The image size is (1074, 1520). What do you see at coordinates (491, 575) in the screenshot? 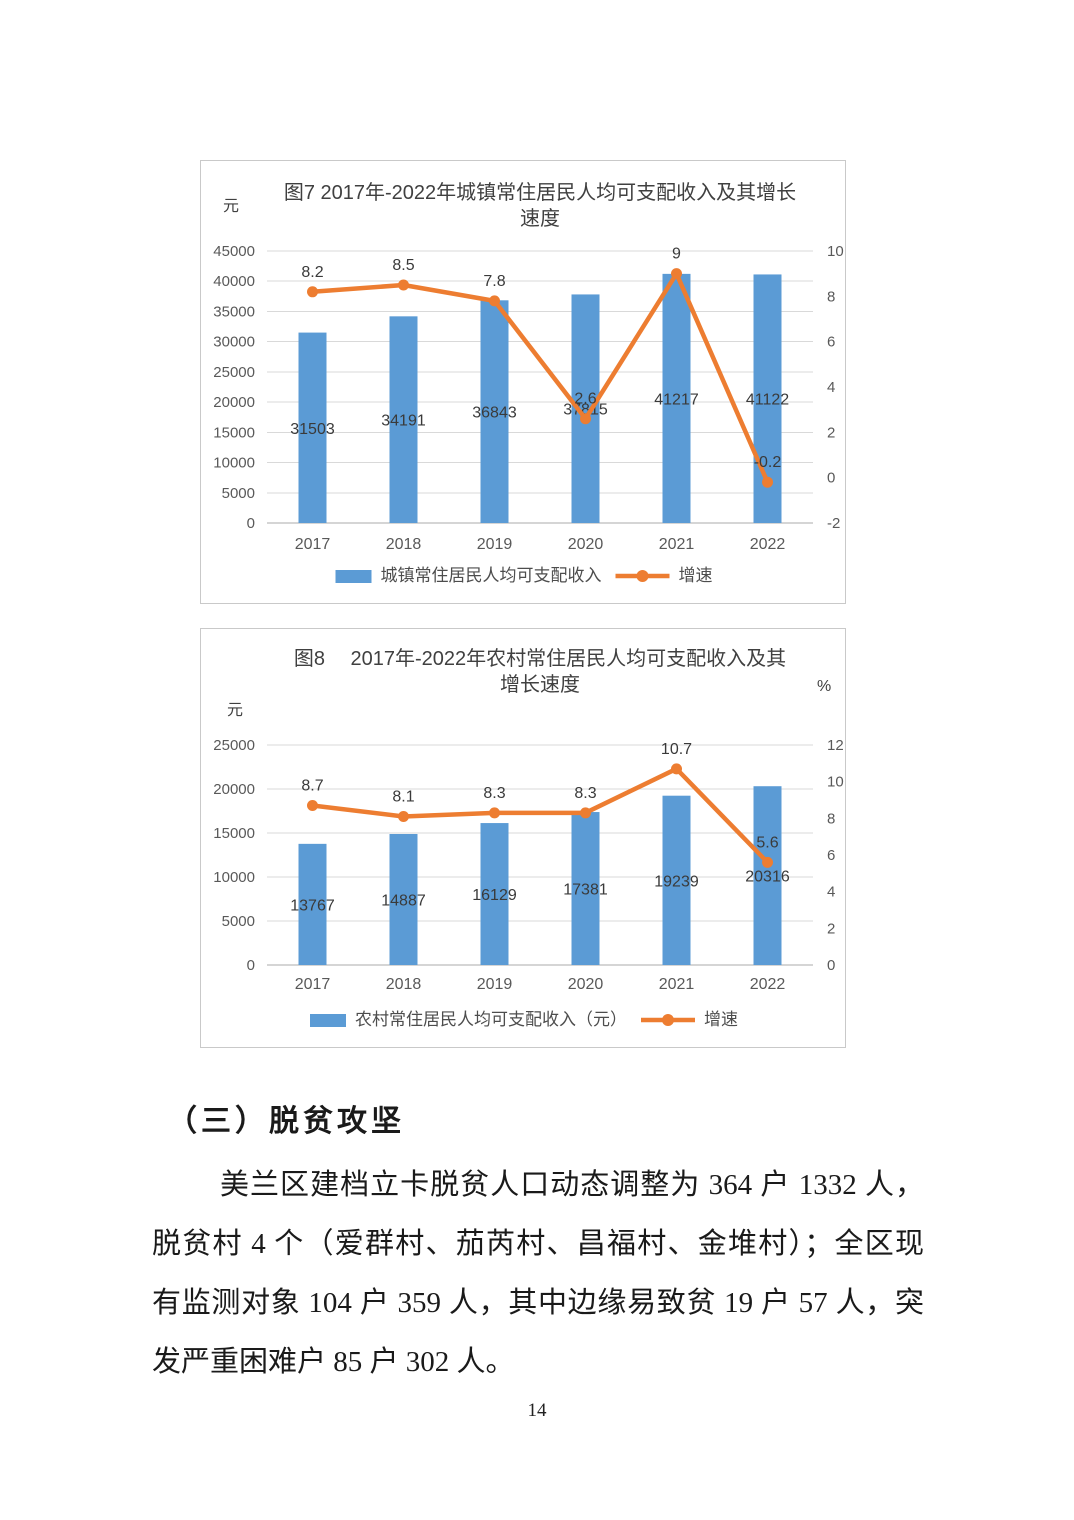
I see `legend-bar-label: 城镇常住居民人均可支配收入` at bounding box center [491, 575].